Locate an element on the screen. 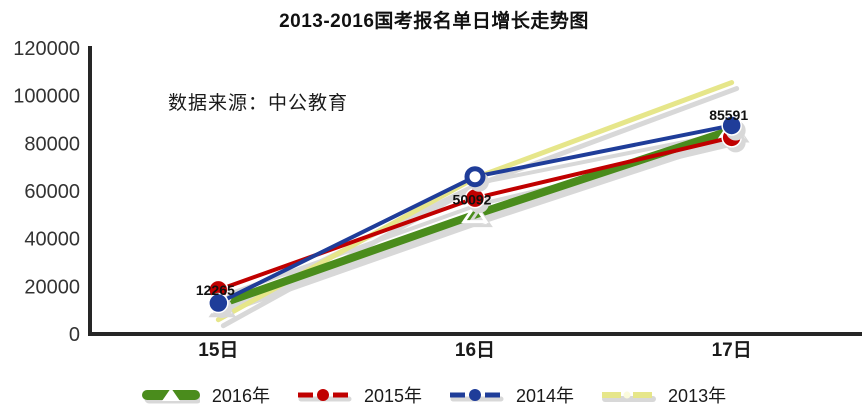  legend-swatch-2014-icon is located at coordinates (477, 395).